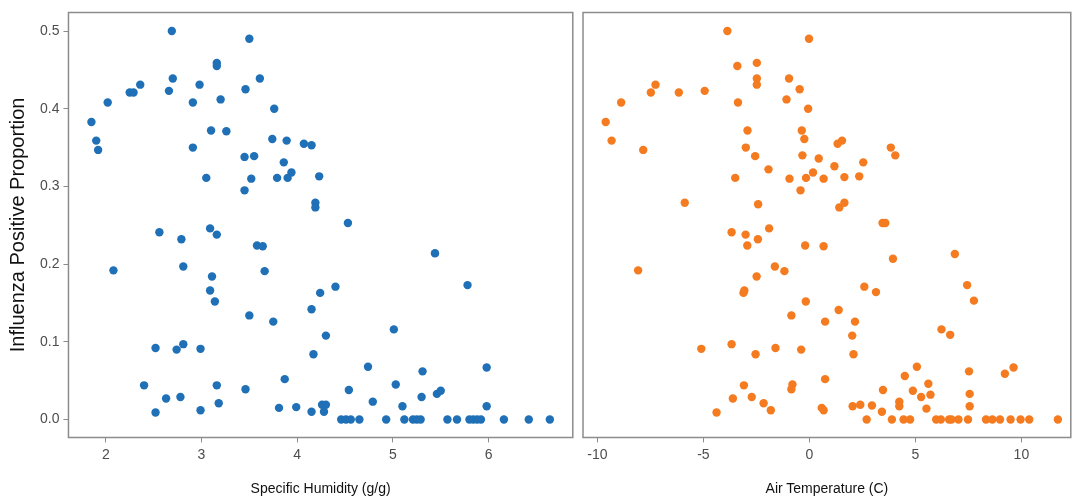 The width and height of the screenshot is (1075, 502). Describe the element at coordinates (488, 453) in the screenshot. I see `x-tick-label: 6` at that location.